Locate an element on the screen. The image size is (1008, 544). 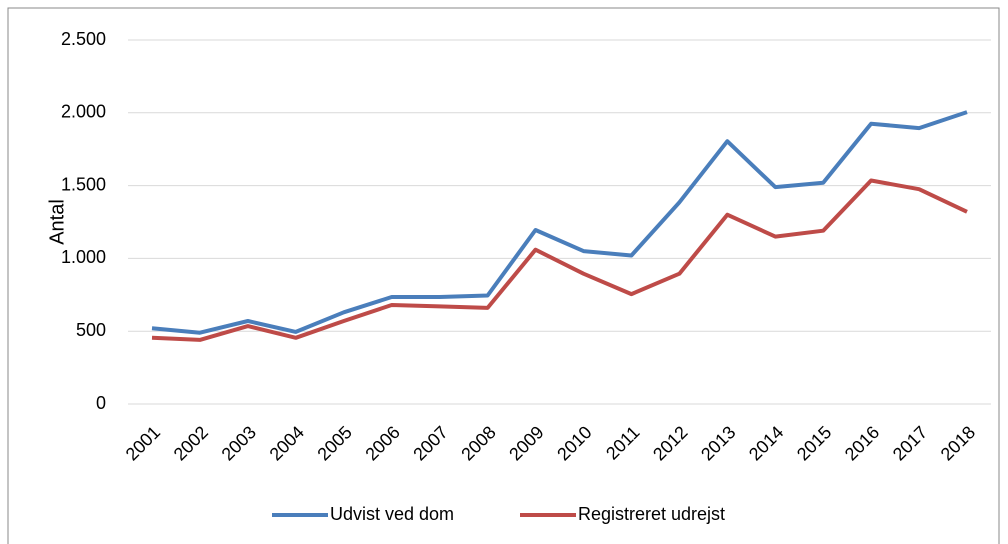
y-tick-label: 1.000 is located at coordinates (83, 257).